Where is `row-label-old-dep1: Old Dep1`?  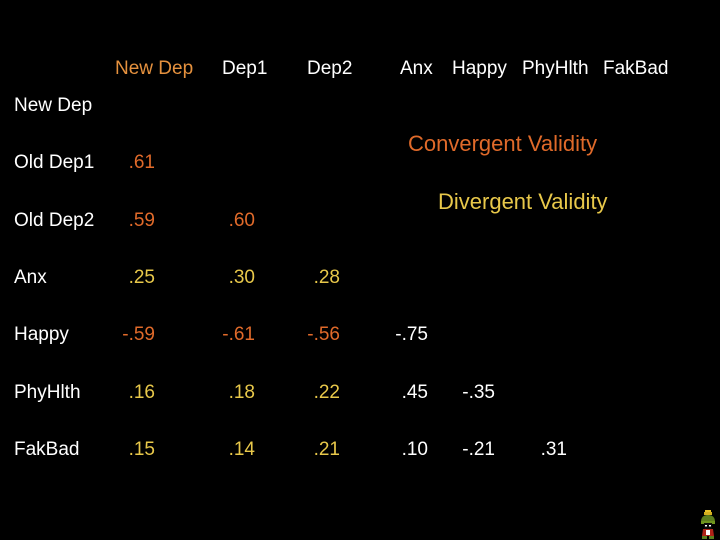
row-label-old-dep1: Old Dep1 is located at coordinates (54, 162).